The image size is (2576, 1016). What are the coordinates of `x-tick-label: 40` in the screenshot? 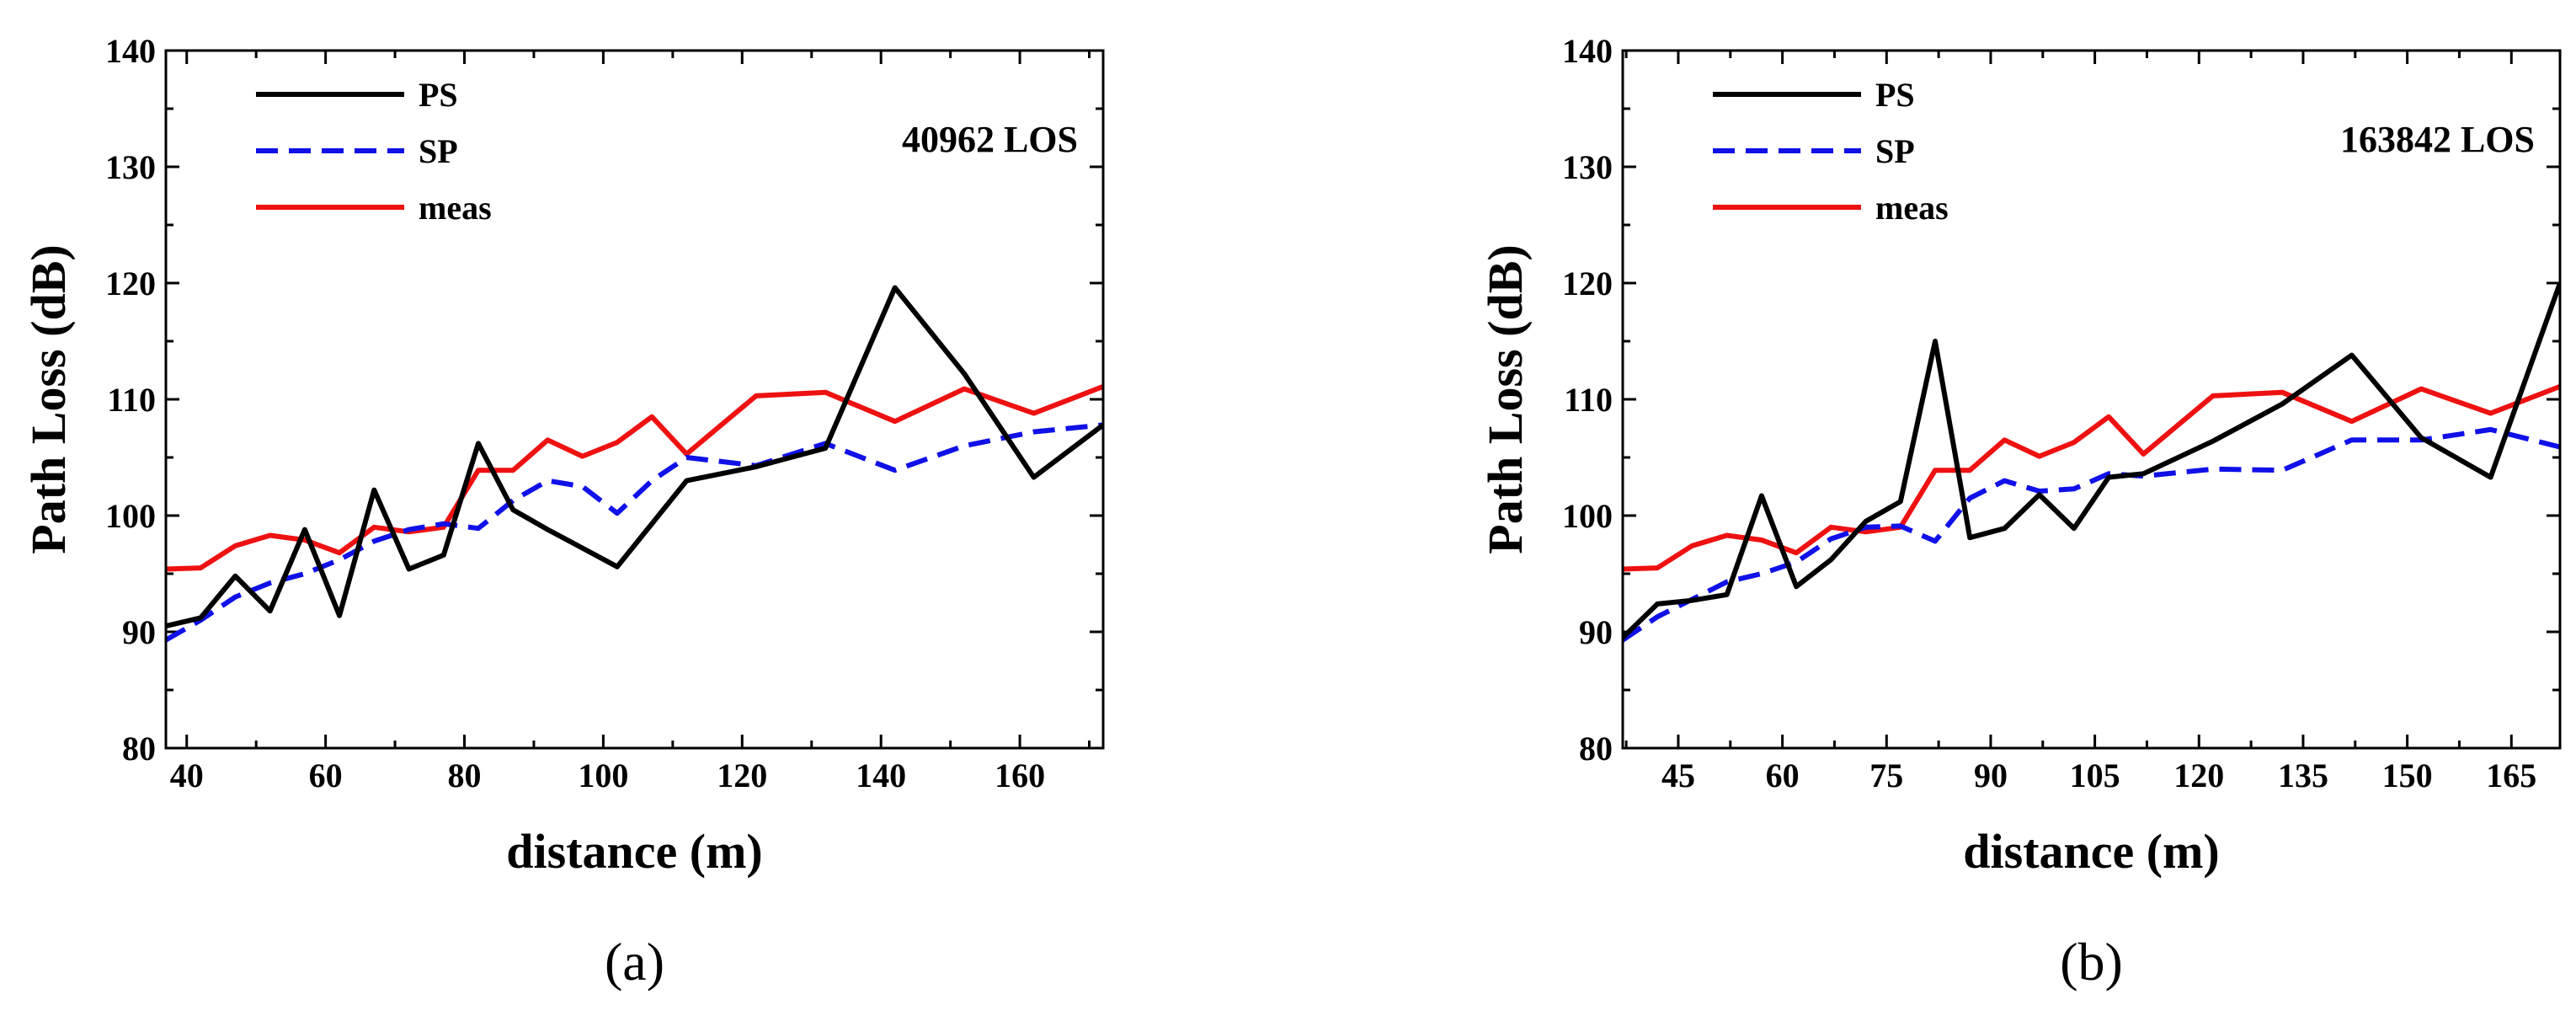 It's located at (187, 775).